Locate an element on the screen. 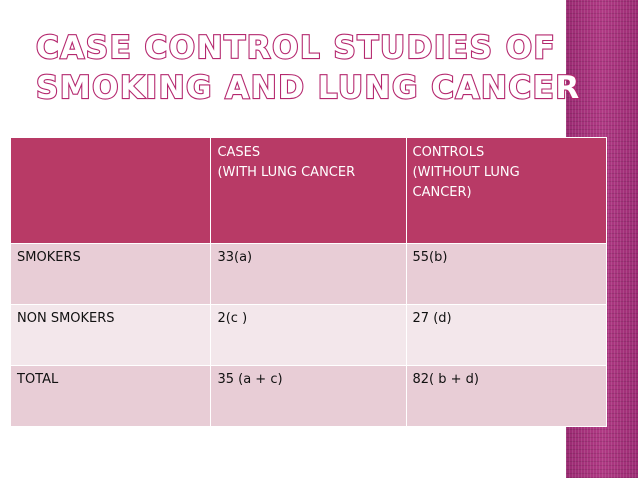 The height and width of the screenshot is (478, 638). table-row-total: TOTAL 35 (a + c) 82( b + d) is located at coordinates (308, 396).